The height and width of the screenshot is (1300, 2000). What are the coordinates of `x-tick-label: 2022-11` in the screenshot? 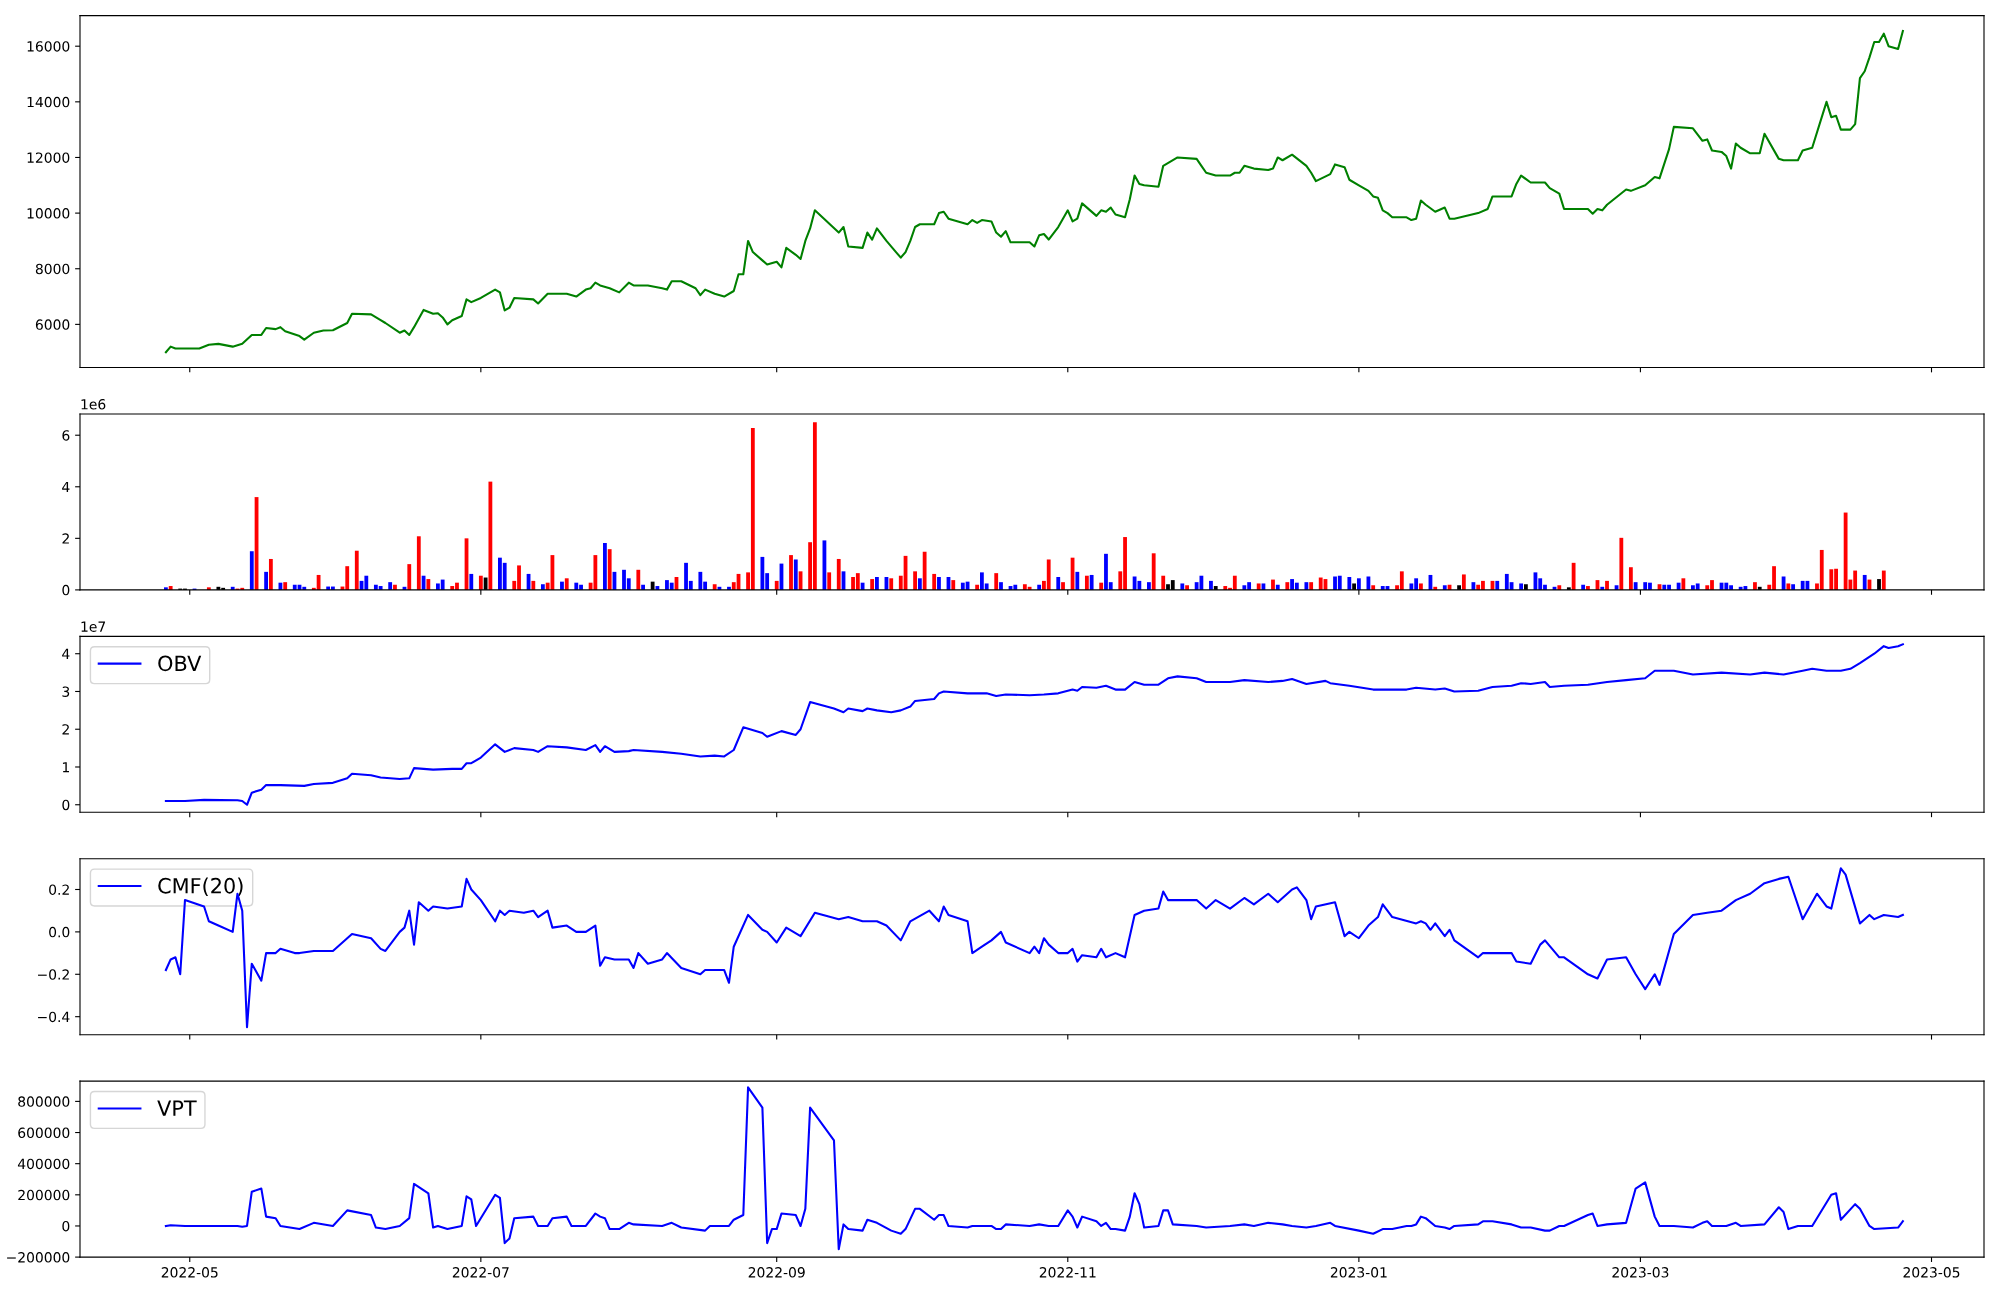 It's located at (1067, 1272).